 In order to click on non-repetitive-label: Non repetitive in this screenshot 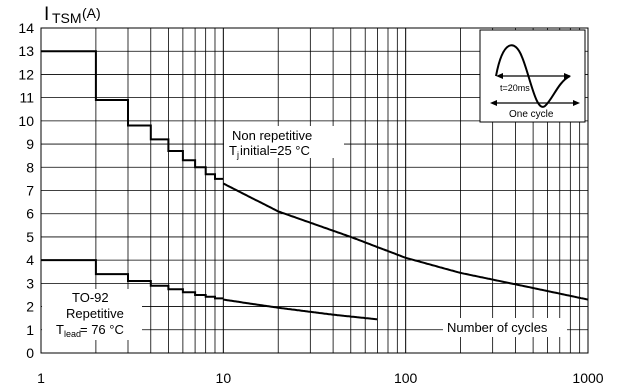, I will do `click(272, 135)`.